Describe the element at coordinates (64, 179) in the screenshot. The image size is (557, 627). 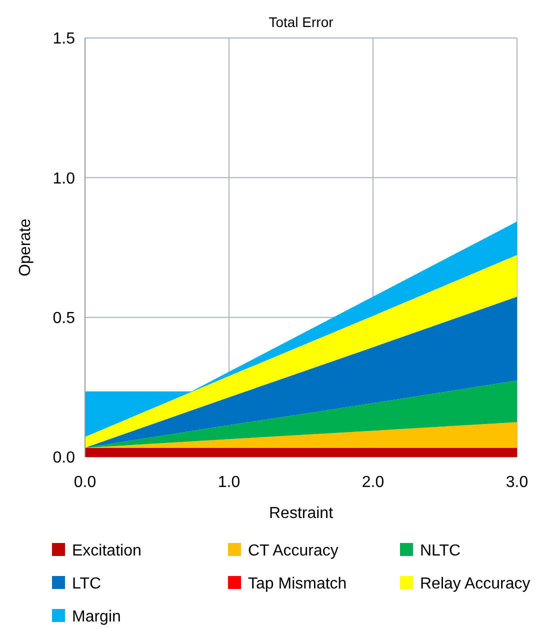
I see `y-tick-label: 1.0` at that location.